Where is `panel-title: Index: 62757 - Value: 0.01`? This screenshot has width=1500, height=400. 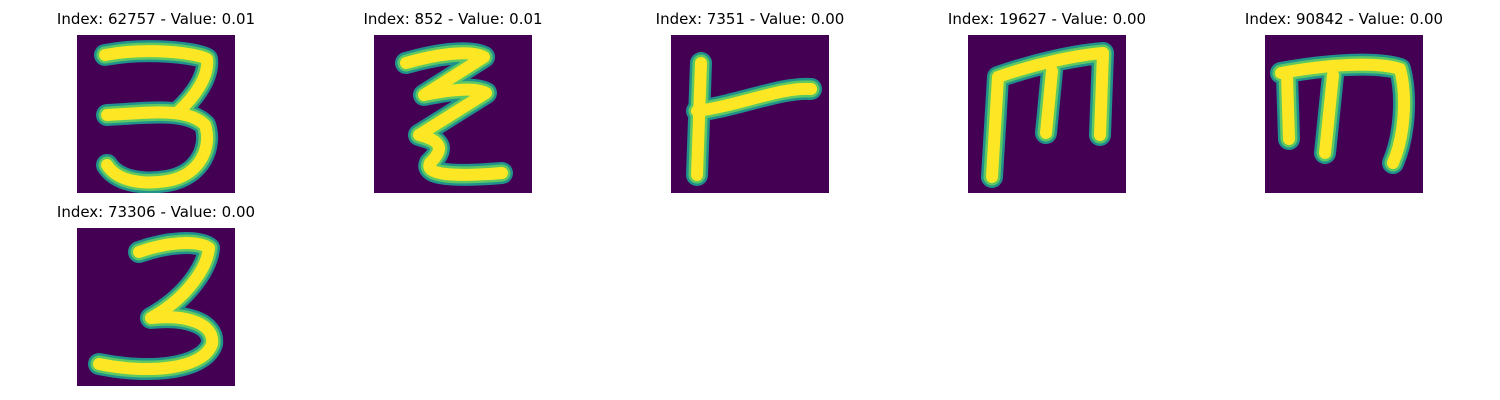 panel-title: Index: 62757 - Value: 0.01 is located at coordinates (158, 19).